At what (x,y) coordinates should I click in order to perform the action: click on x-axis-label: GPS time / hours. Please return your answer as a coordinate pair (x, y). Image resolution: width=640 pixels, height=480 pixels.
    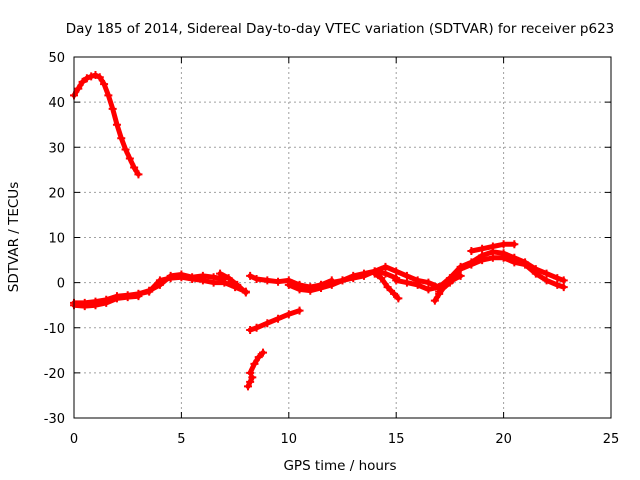
    Looking at the image, I should click on (339, 466).